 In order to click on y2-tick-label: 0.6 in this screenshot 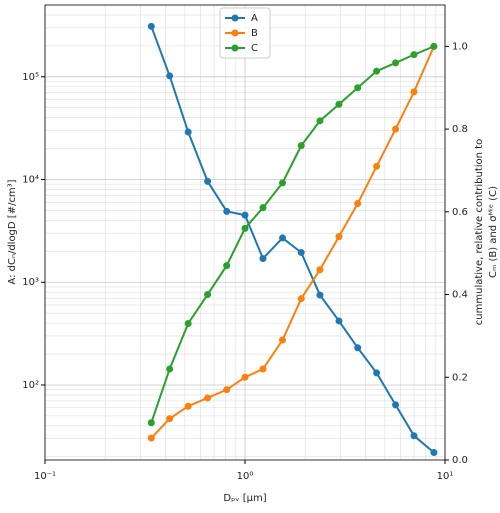, I will do `click(460, 212)`.